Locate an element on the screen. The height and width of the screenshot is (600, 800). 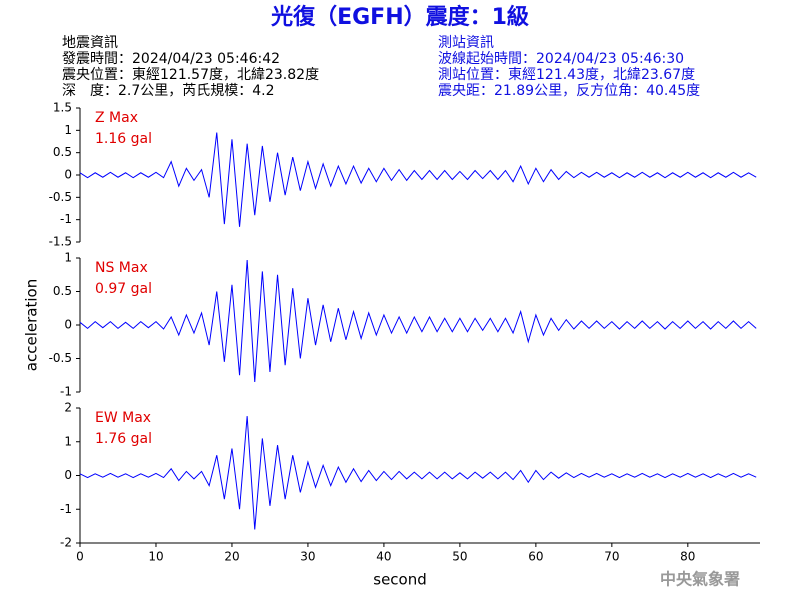
info-line: 測站位置：東經121.43度，北緯23.67度 is located at coordinates (566, 75).